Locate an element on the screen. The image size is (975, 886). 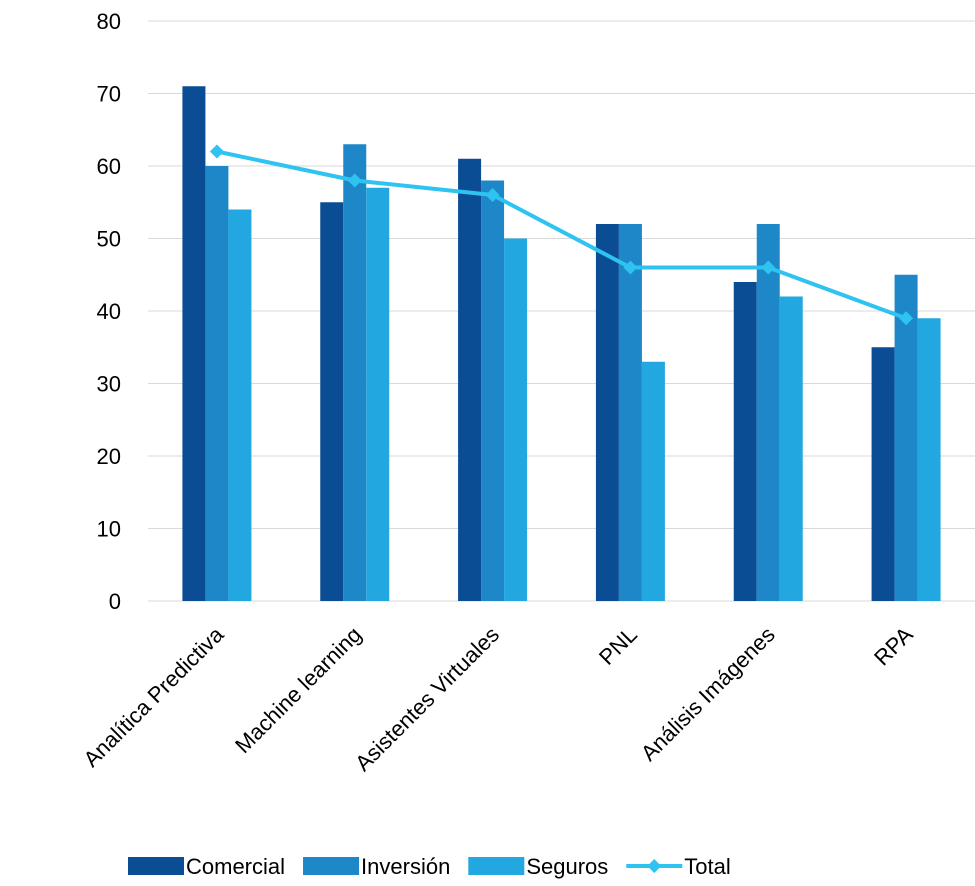
legend-label-comercial: Comercial is located at coordinates (235, 866).